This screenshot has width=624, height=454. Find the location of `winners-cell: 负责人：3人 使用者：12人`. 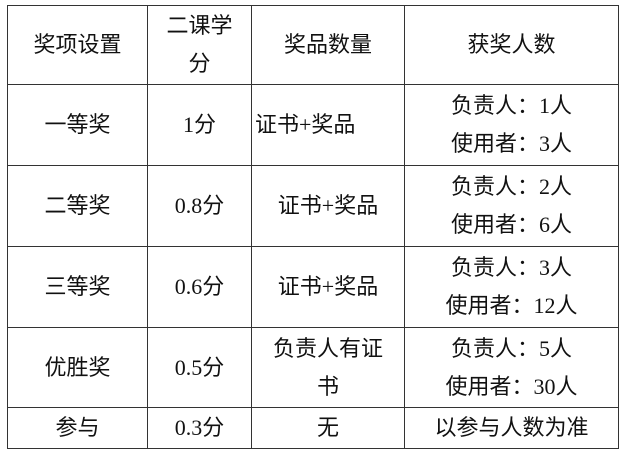

winners-cell: 负责人：3人 使用者：12人 is located at coordinates (511, 287).